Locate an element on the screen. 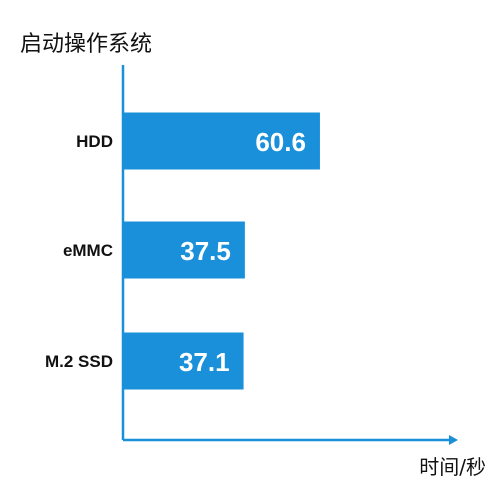 The image size is (500, 500). bar-value-label: 37.1 is located at coordinates (204, 362).